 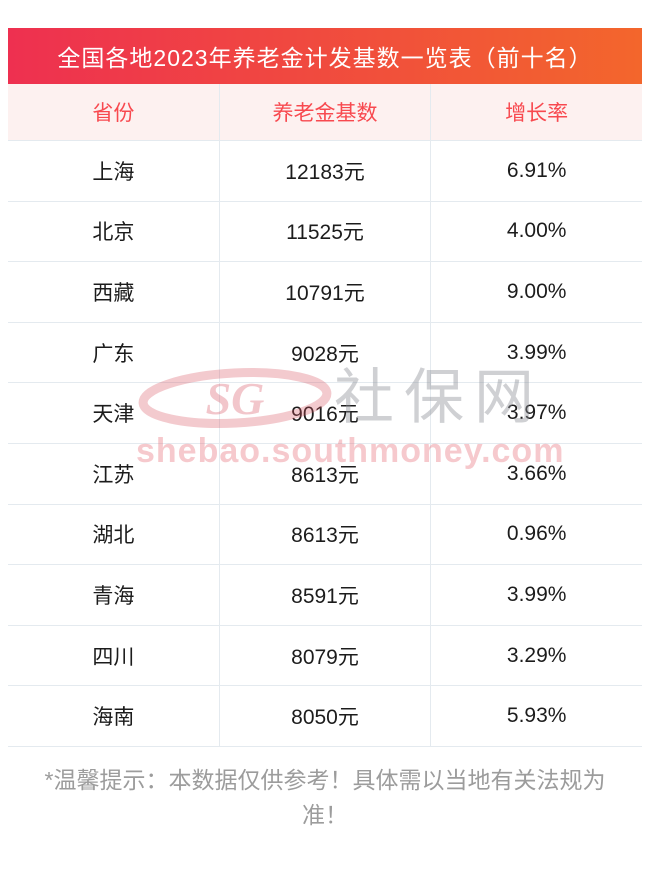 I want to click on cell-growth-rate: 3.66%, so click(x=536, y=473).